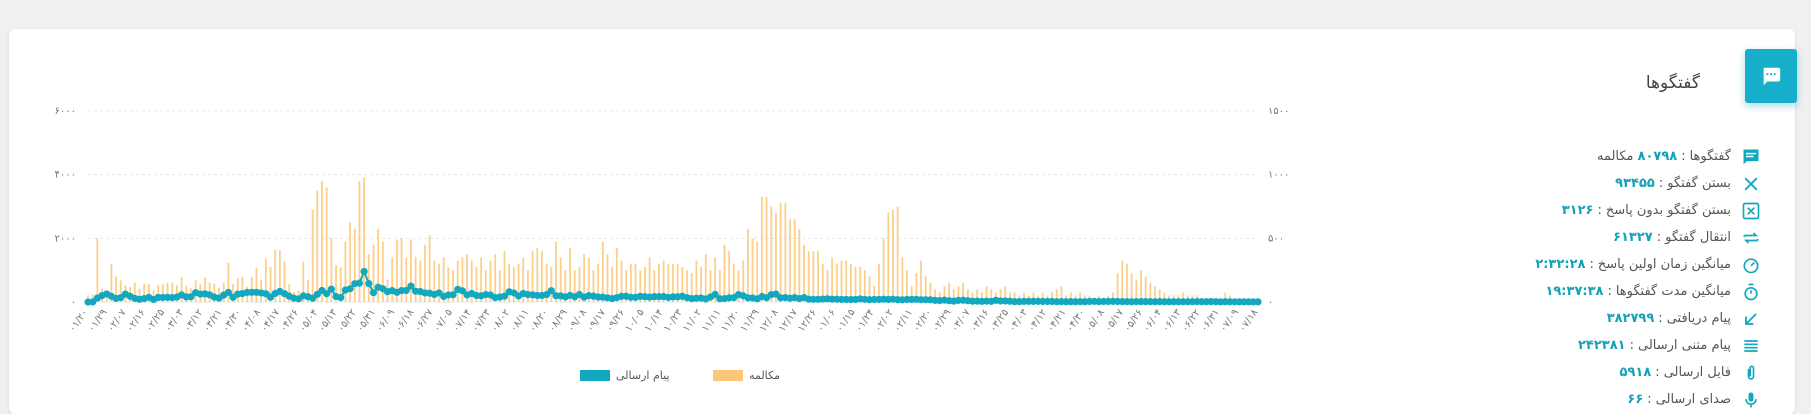  Describe the element at coordinates (1672, 83) in the screenshot. I see `card-title: گفتگوها` at that location.